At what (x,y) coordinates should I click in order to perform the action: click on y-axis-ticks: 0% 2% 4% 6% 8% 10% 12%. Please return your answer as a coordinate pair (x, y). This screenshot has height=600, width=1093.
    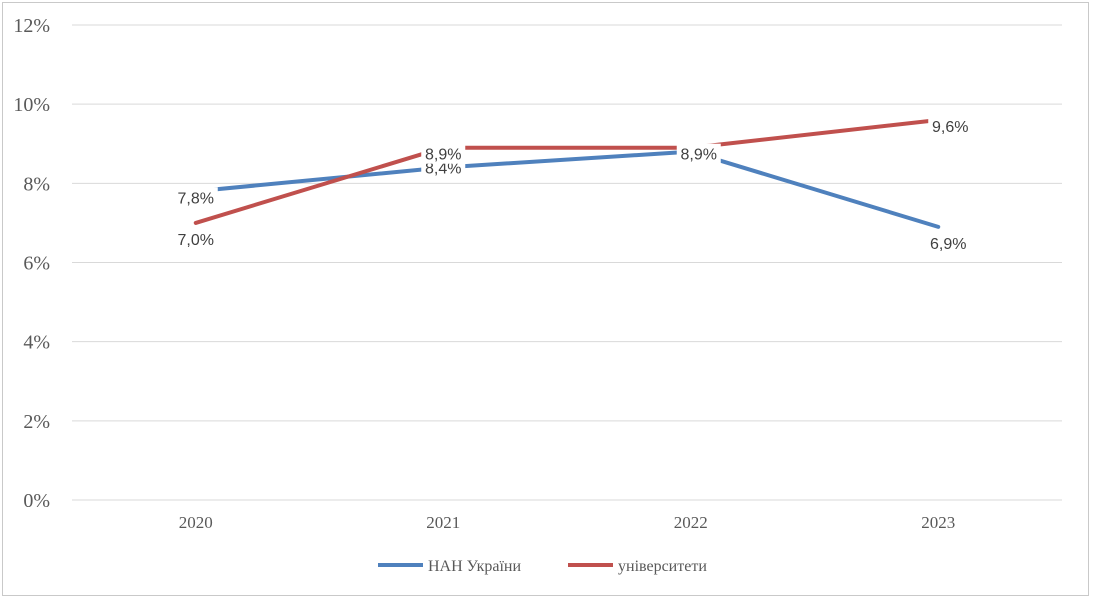
    Looking at the image, I should click on (31, 263).